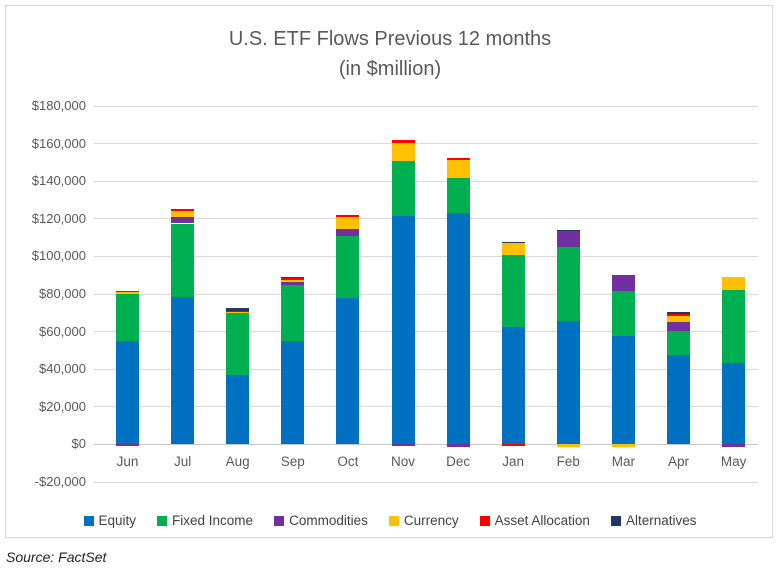 Image resolution: width=780 pixels, height=575 pixels. Describe the element at coordinates (182, 462) in the screenshot. I see `x-axis-tick-label: Jul` at that location.